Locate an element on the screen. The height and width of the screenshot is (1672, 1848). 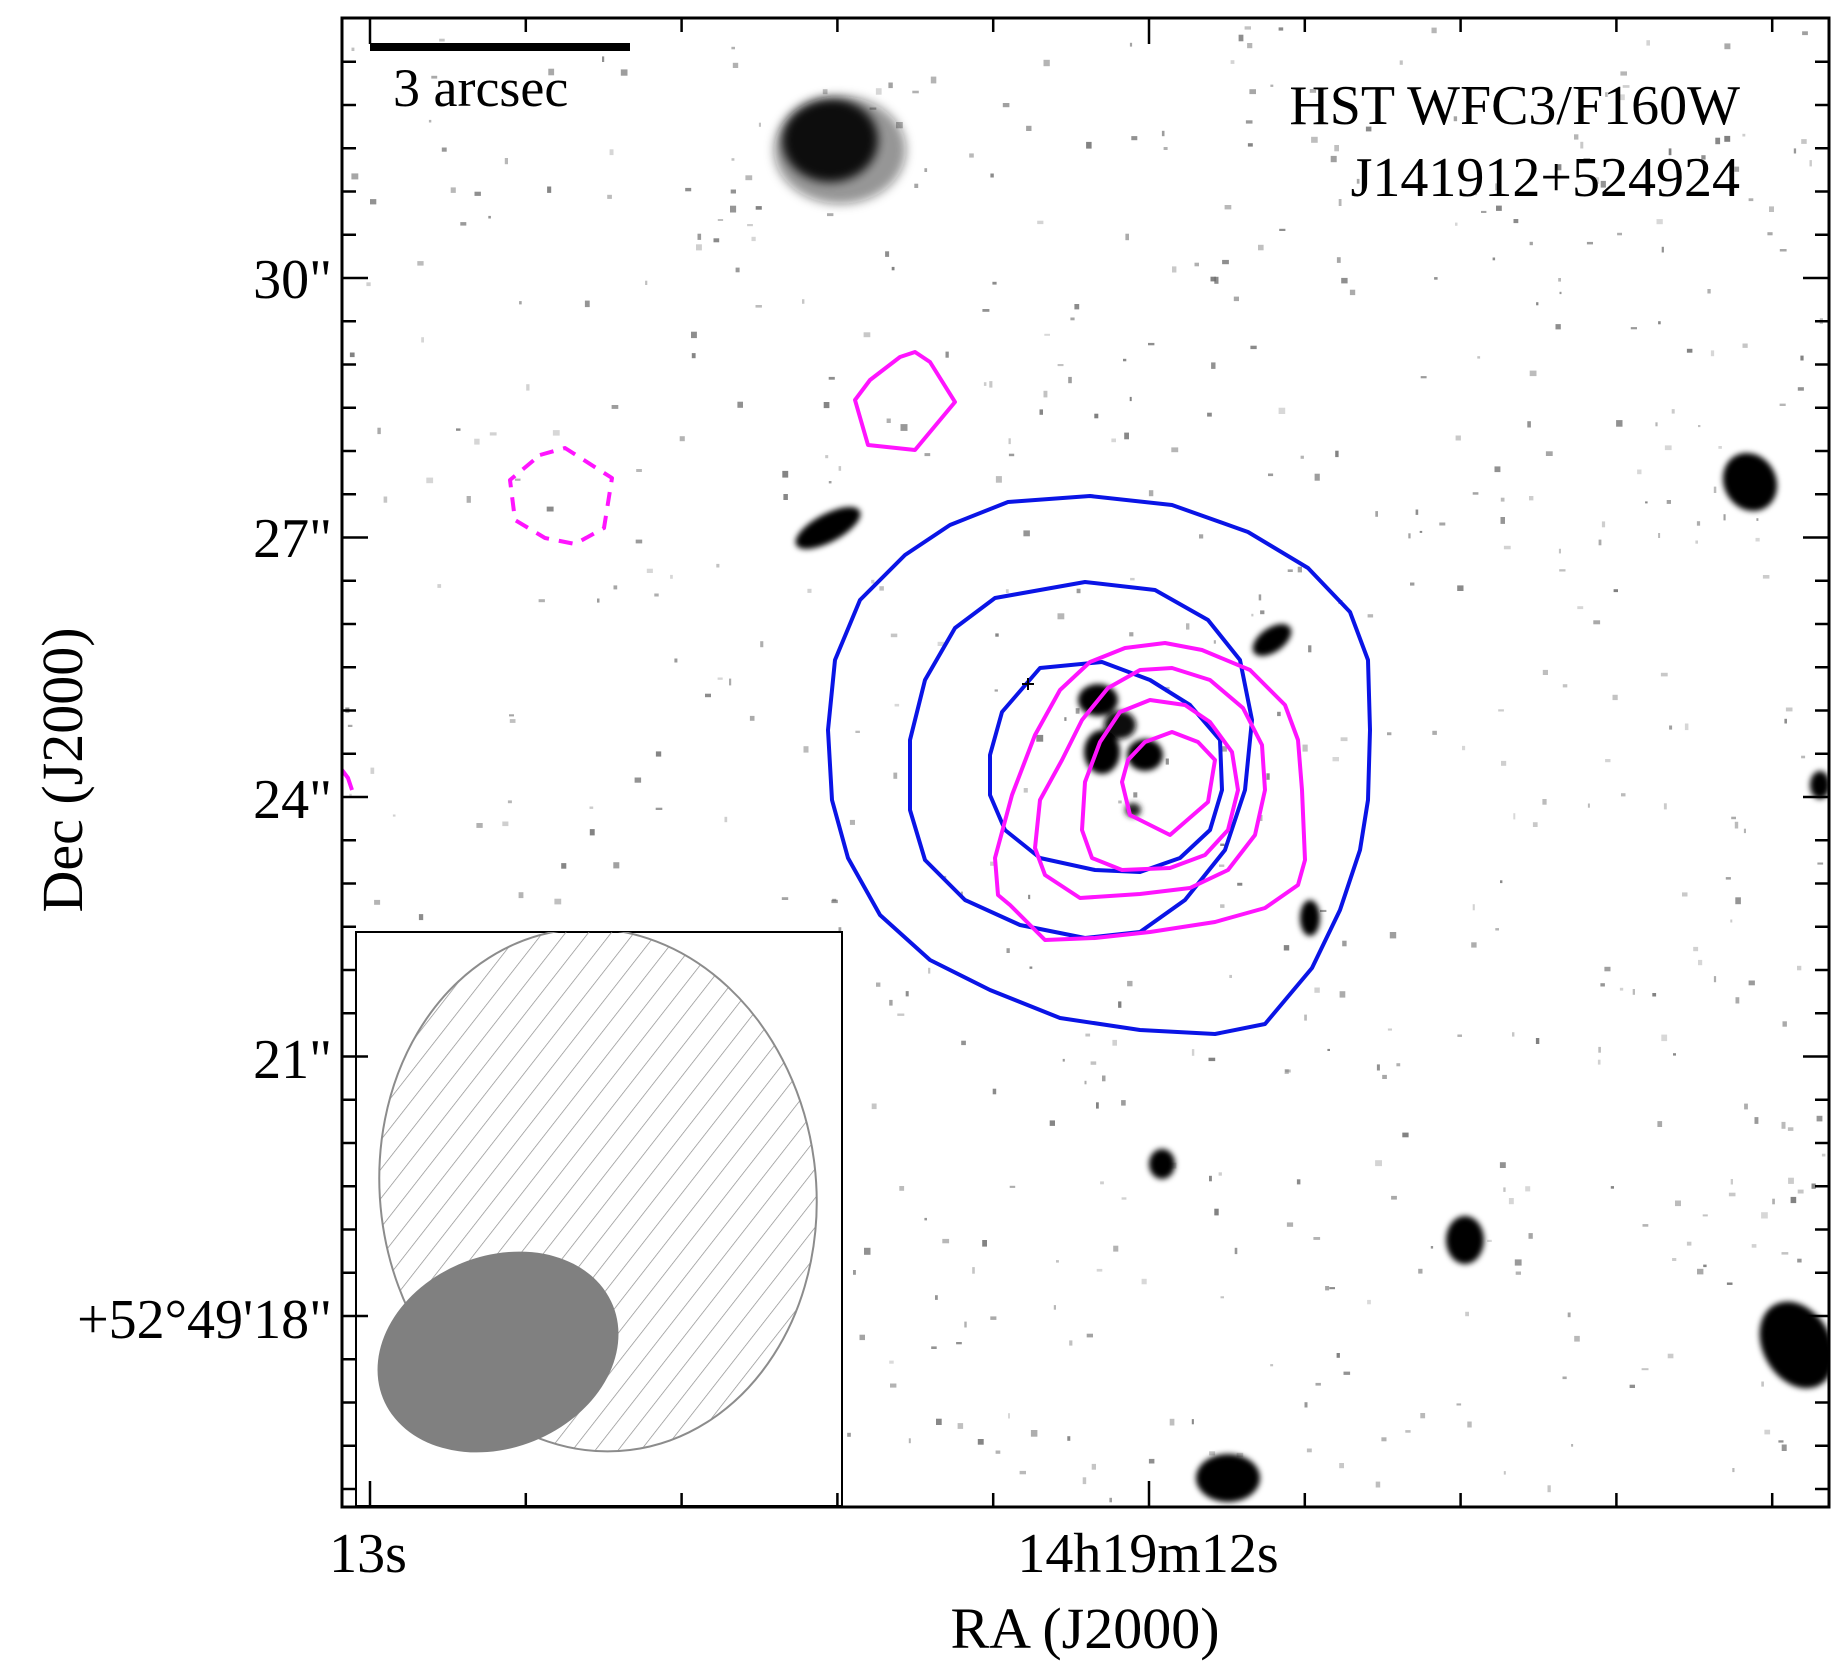
target-galaxy-clumps is located at coordinates (1120, 750).